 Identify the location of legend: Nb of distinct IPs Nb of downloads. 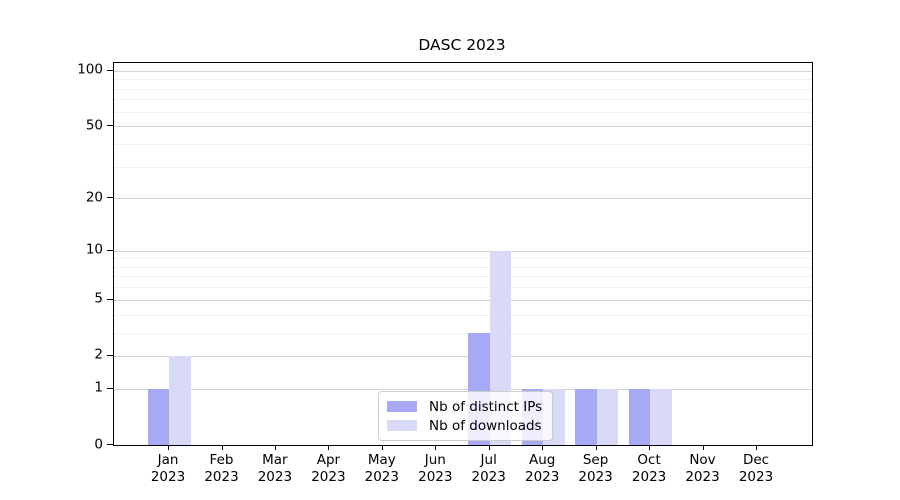
(466, 416).